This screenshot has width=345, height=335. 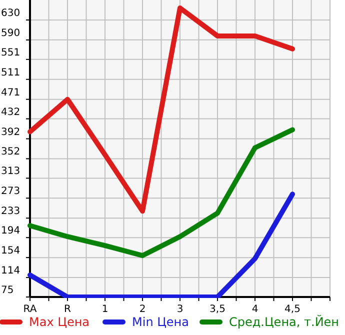 What do you see at coordinates (68, 309) in the screenshot?
I see `x-tick-label: R` at bounding box center [68, 309].